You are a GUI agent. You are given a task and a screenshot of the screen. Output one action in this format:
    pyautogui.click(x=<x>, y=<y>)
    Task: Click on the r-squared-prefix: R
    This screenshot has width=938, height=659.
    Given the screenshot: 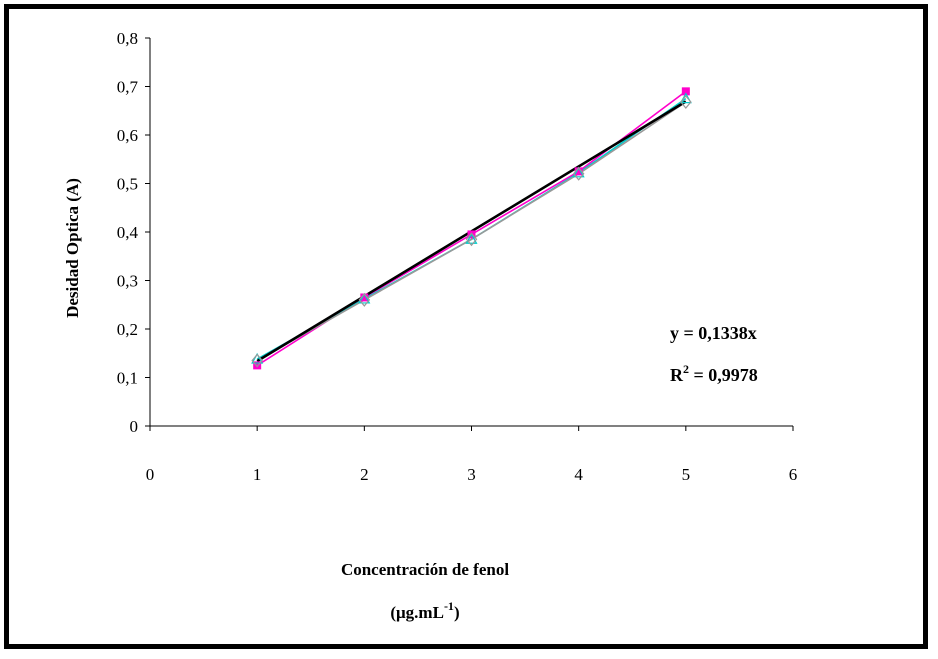 What is the action you would take?
    pyautogui.click(x=677, y=375)
    